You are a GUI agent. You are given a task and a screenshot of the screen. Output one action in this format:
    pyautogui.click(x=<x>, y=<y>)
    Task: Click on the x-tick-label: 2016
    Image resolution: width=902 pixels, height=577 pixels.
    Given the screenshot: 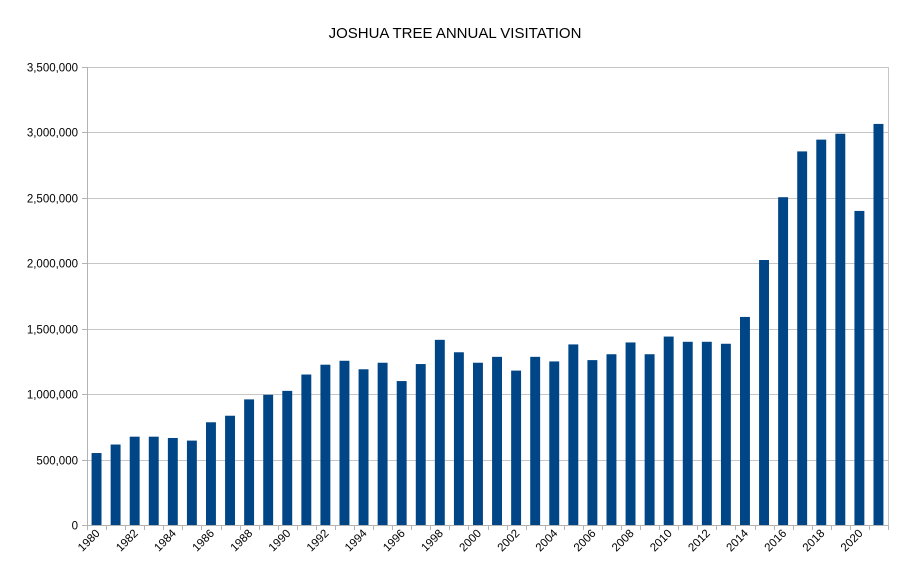 What is the action you would take?
    pyautogui.click(x=776, y=541)
    